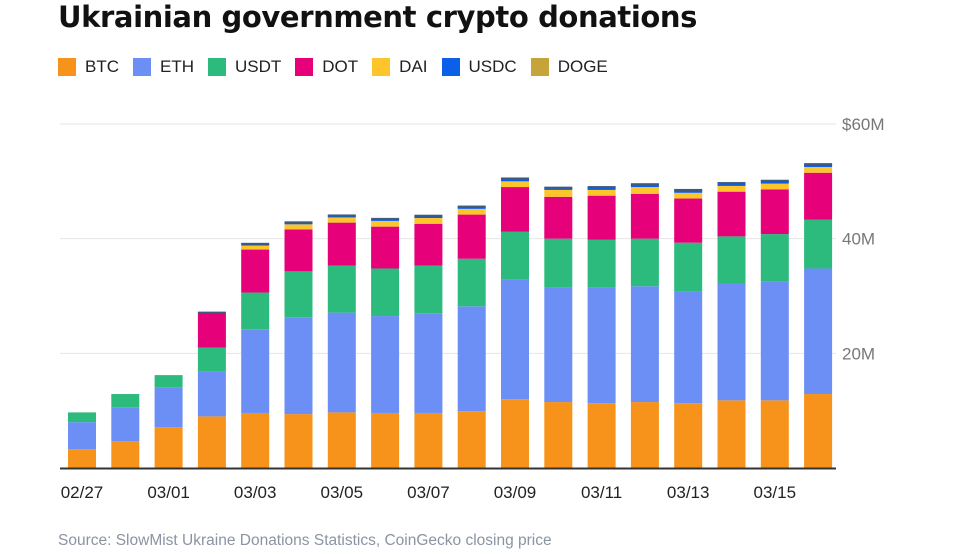  What do you see at coordinates (428, 492) in the screenshot?
I see `x-tick-label: 03/07` at bounding box center [428, 492].